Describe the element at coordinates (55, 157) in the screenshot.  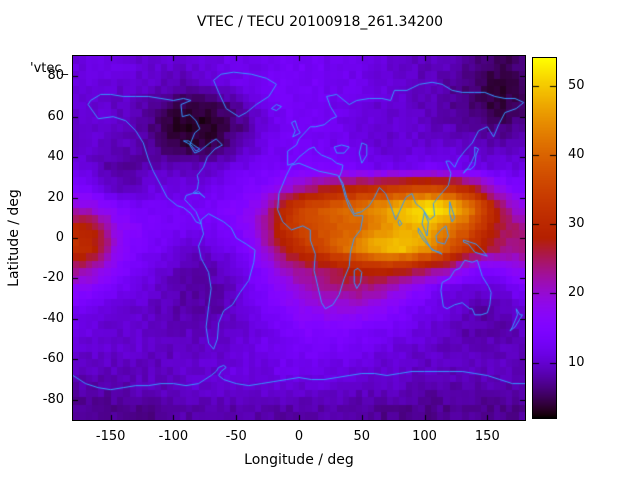
I see `y-tick-label: 40` at that location.